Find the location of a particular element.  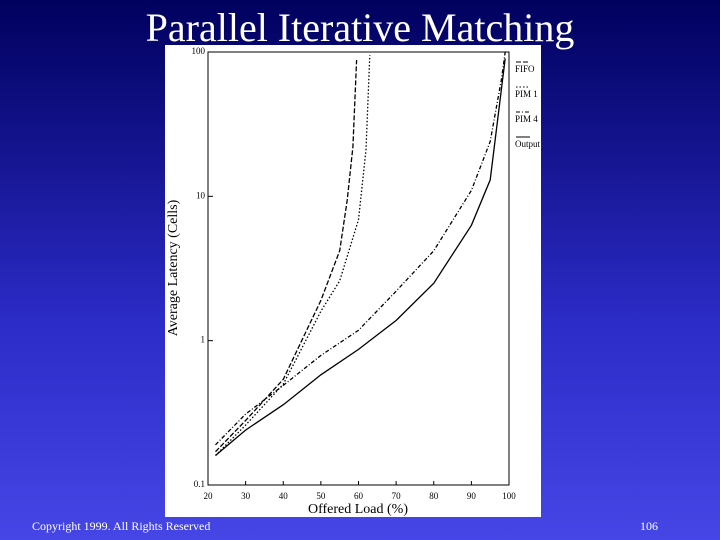

x-tick-label: 90 is located at coordinates (472, 496).